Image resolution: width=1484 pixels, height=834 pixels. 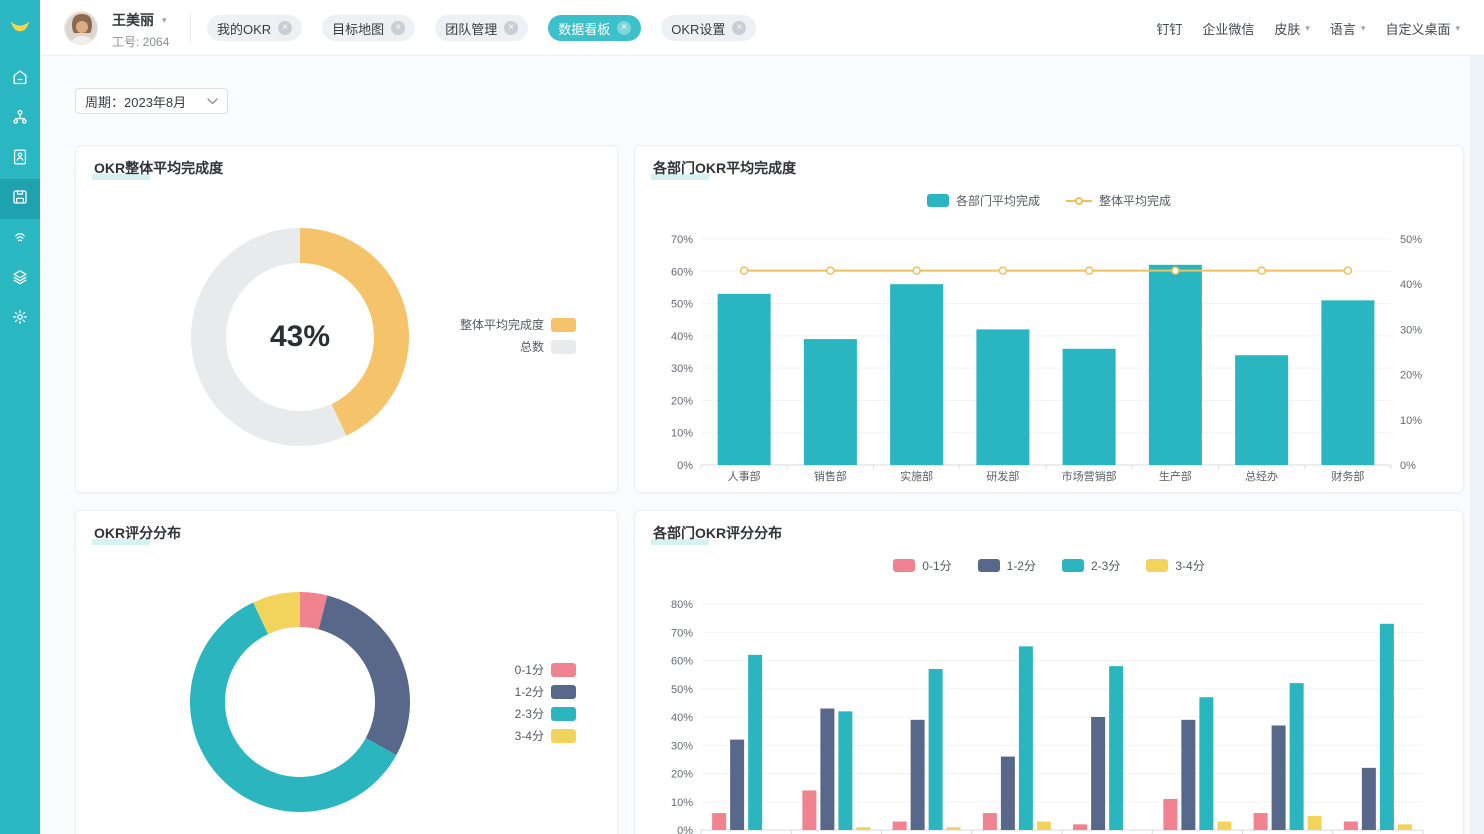 I want to click on menu-item-label: 企业微信, so click(x=1228, y=29).